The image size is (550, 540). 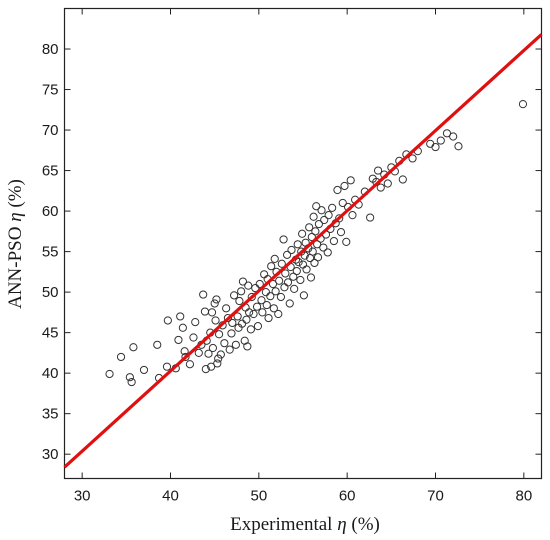 I want to click on y-tick-label: 80, so click(x=50, y=49).